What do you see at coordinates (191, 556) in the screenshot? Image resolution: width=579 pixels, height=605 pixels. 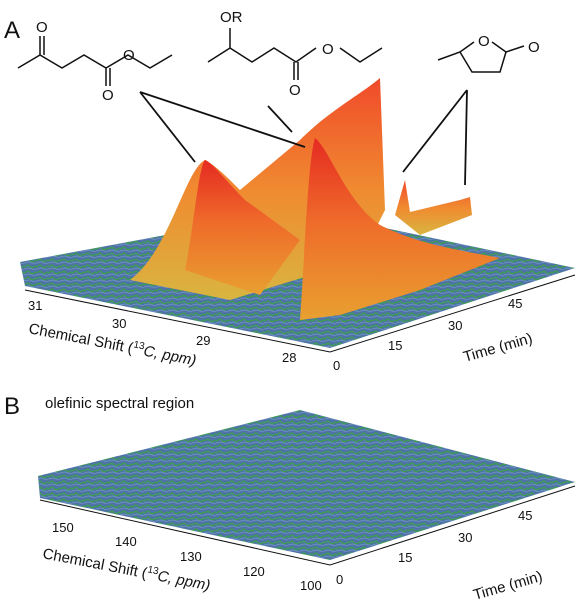 I see `x-tick-label: 130` at bounding box center [191, 556].